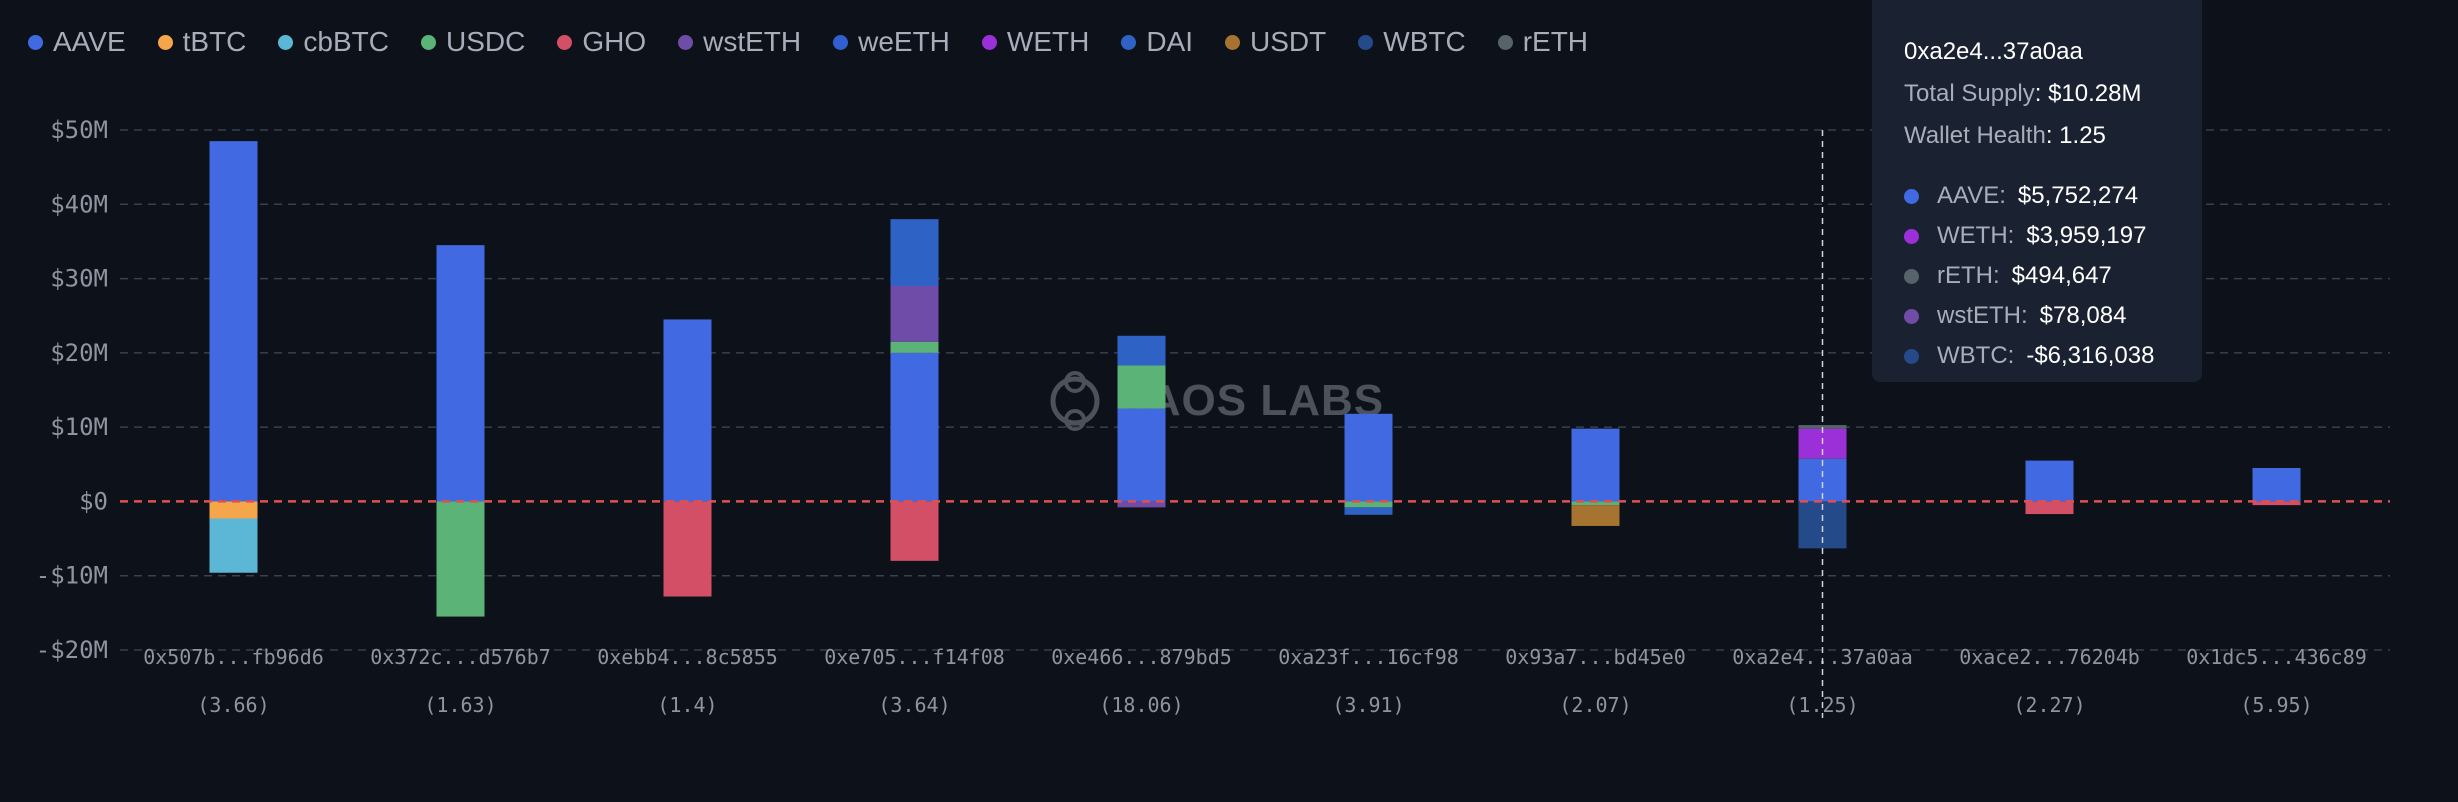  I want to click on legend-item-dai: DAI, so click(1157, 42).